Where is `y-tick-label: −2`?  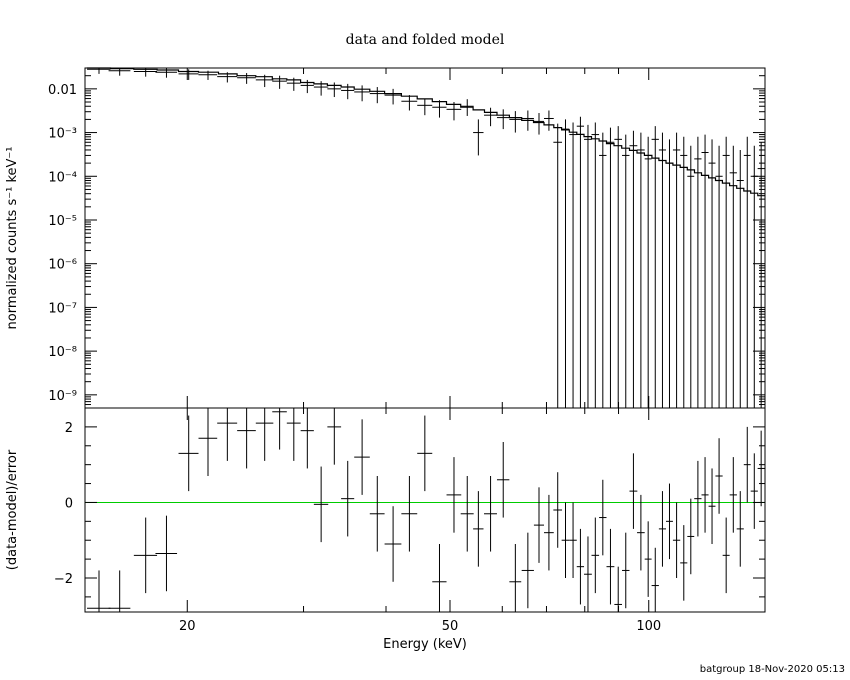
y-tick-label: −2 is located at coordinates (63, 579).